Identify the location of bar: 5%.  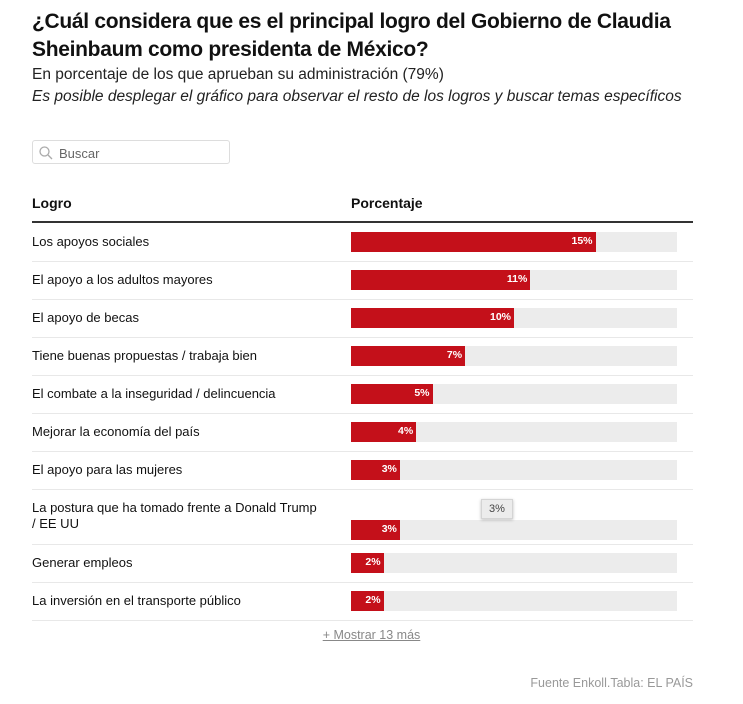
(392, 394).